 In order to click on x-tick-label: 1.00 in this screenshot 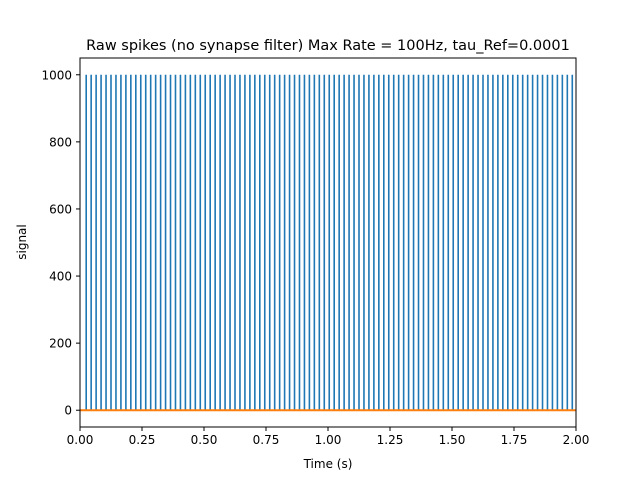, I will do `click(328, 440)`.